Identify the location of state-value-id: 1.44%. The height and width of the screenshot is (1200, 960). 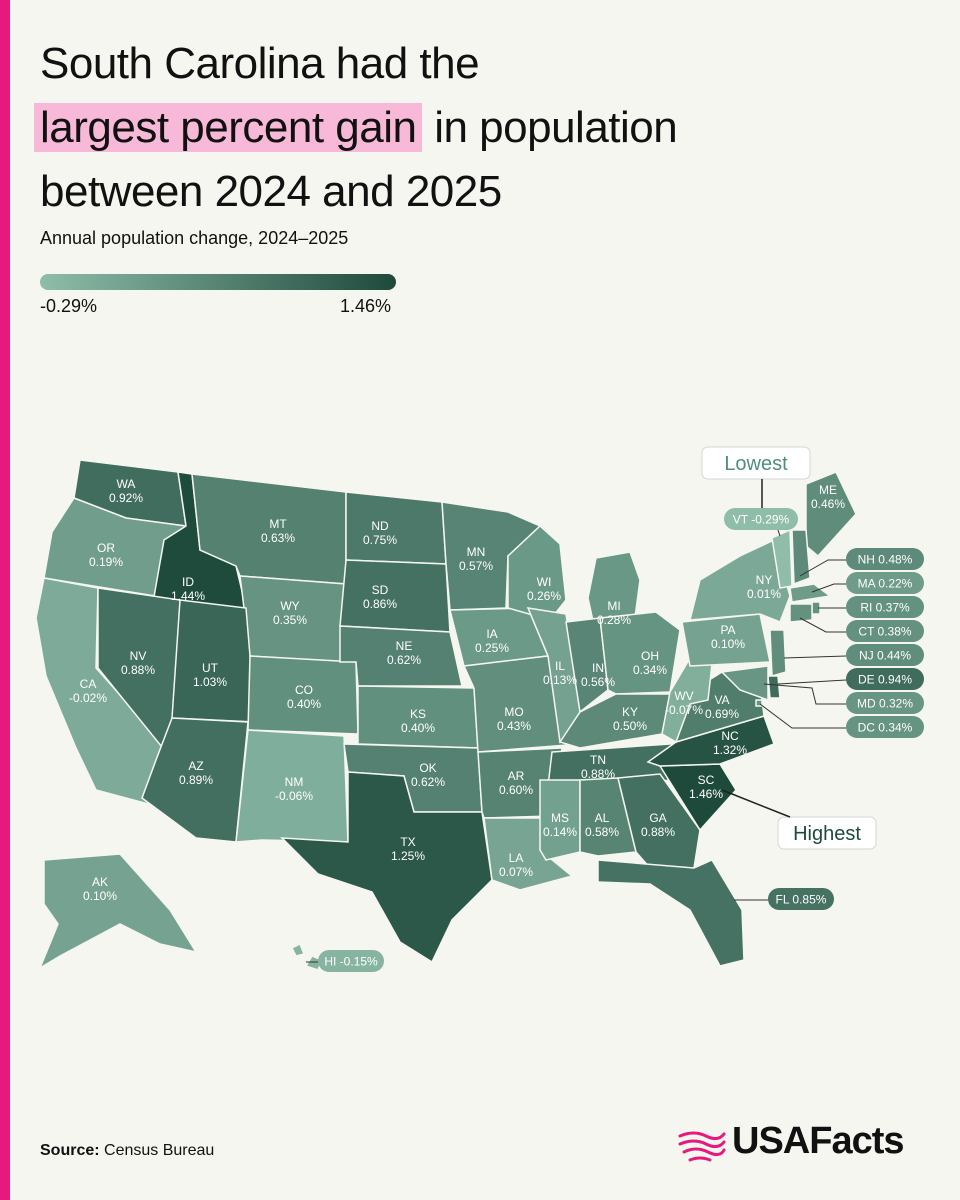
(188, 596).